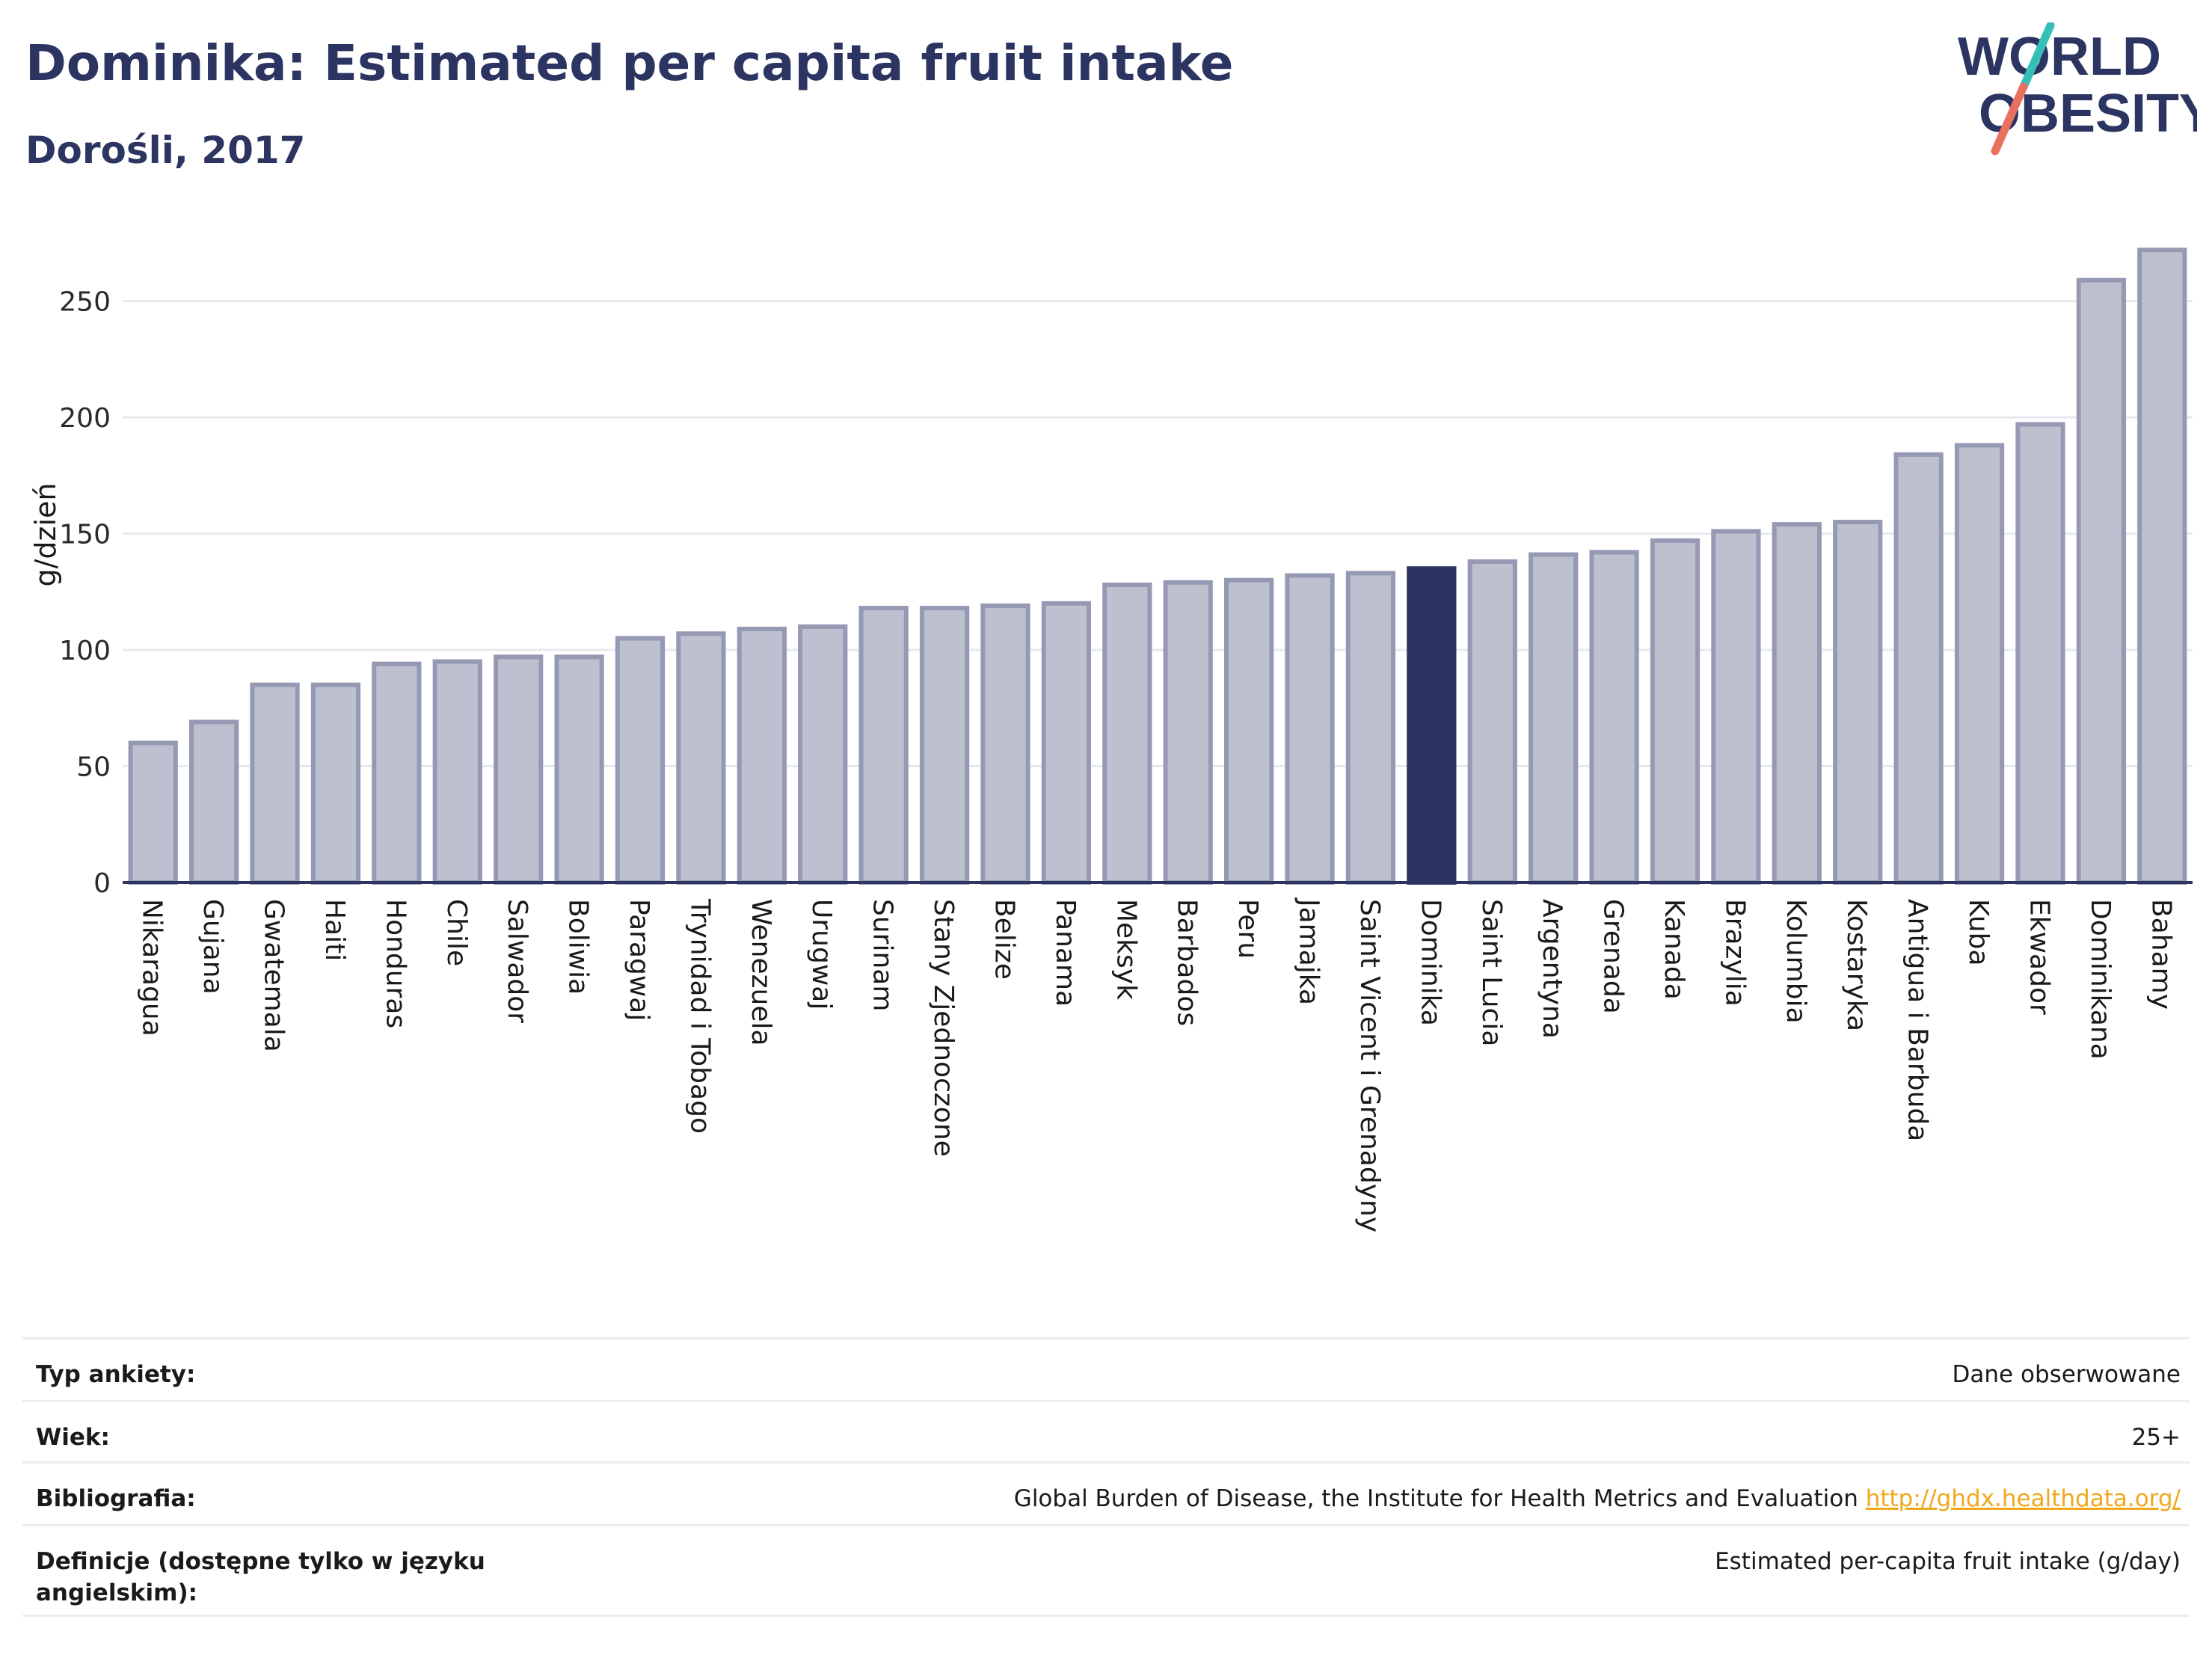 This screenshot has height=1655, width=2212. I want to click on metadata-value: Dane obserwowane, so click(2066, 1374).